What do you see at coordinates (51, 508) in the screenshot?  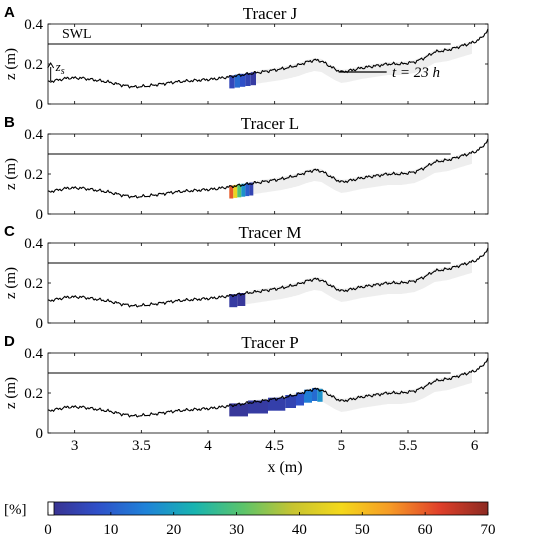 I see `colorbar-zero-swatch` at bounding box center [51, 508].